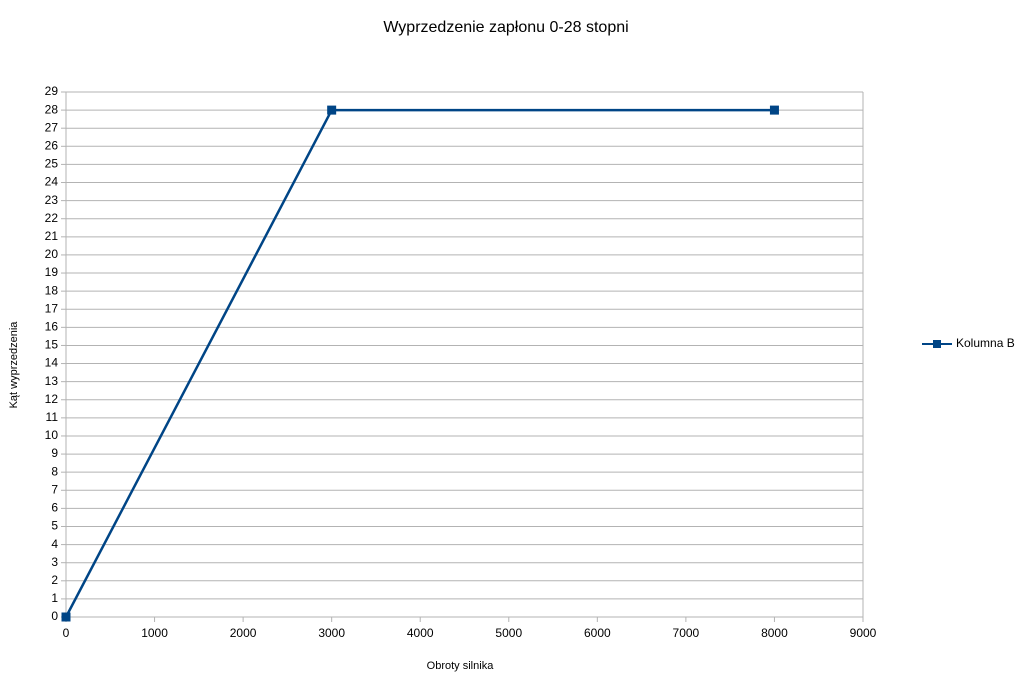 Image resolution: width=1026 pixels, height=689 pixels. Describe the element at coordinates (52, 417) in the screenshot. I see `y-tick-label: 11` at that location.